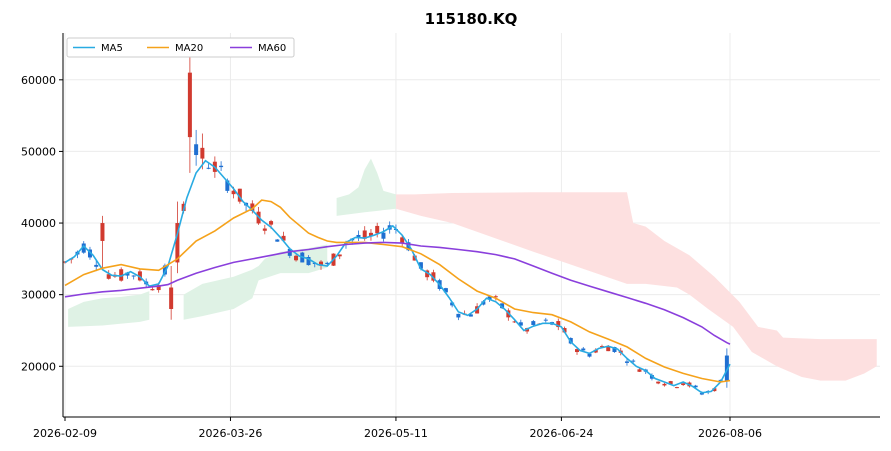 The image size is (891, 451). What do you see at coordinates (38, 223) in the screenshot?
I see `y-tick-label: 40000` at bounding box center [38, 223].